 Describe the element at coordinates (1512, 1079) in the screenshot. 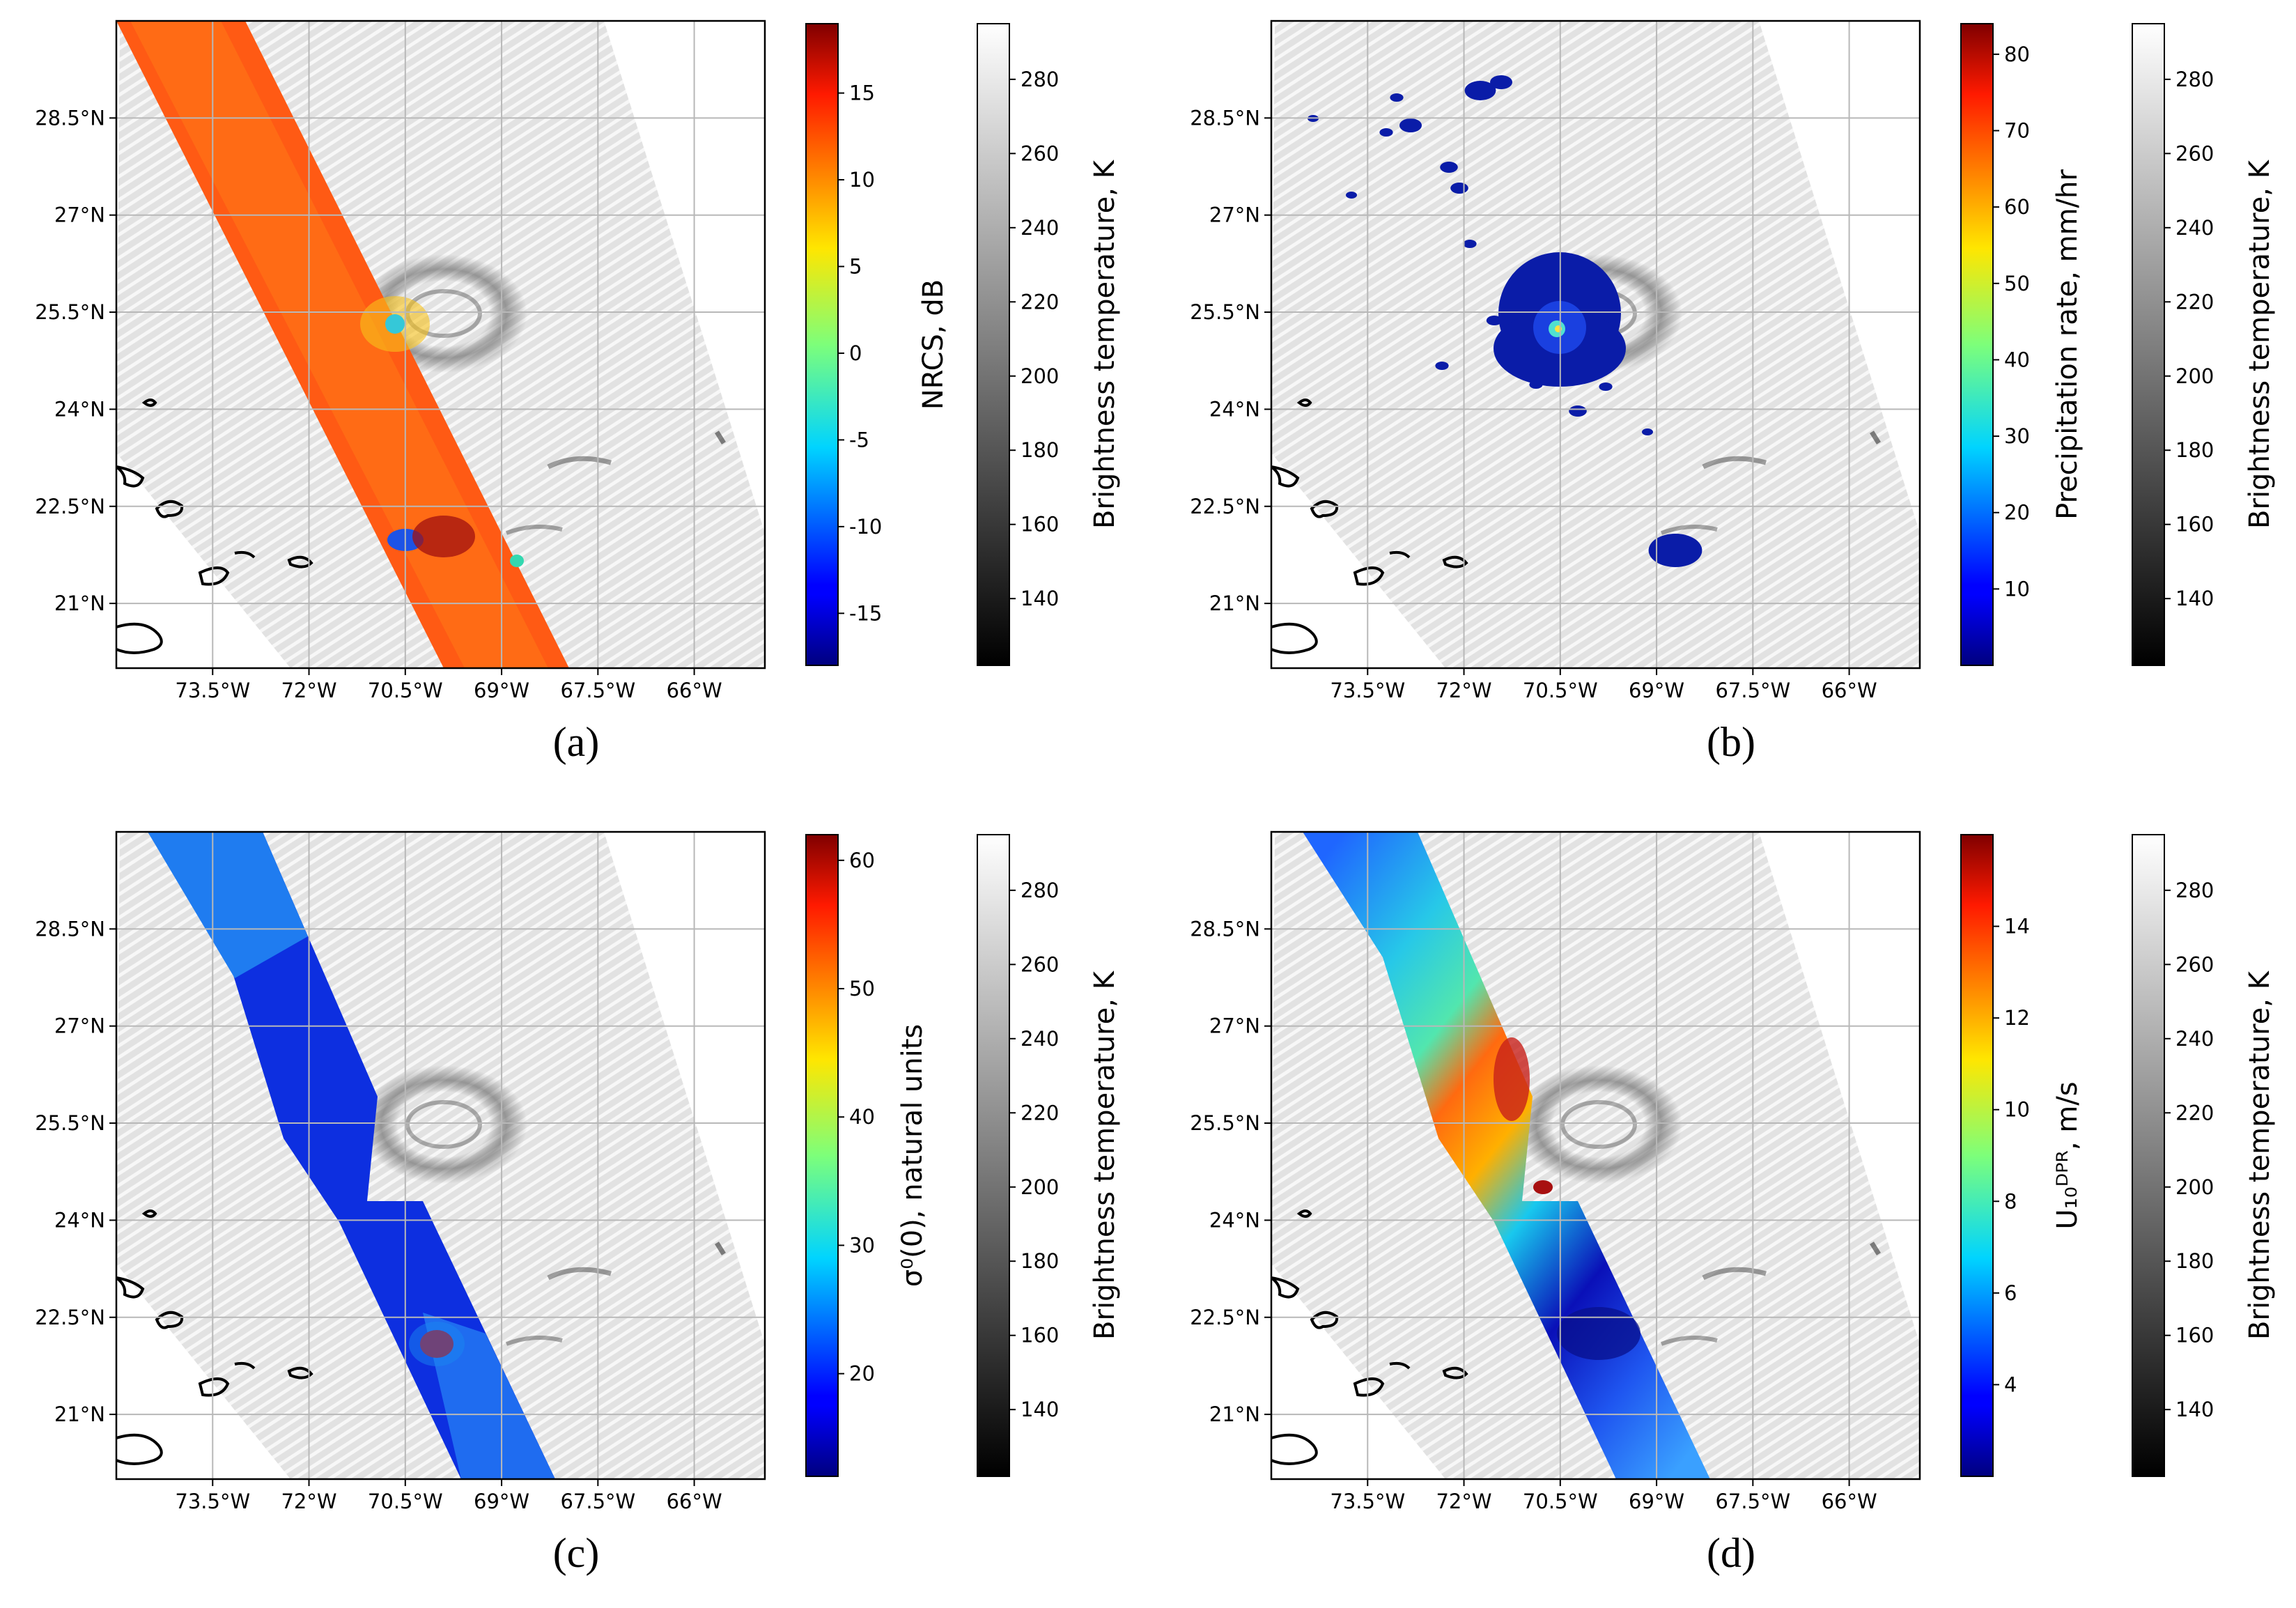

I see `wind-max` at that location.